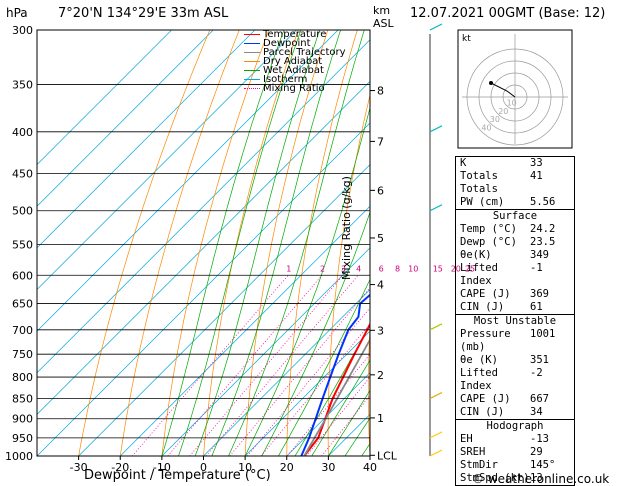 The image size is (629, 486). Describe the element at coordinates (322, 268) in the screenshot. I see `mixing-ratio-label: 2` at that location.